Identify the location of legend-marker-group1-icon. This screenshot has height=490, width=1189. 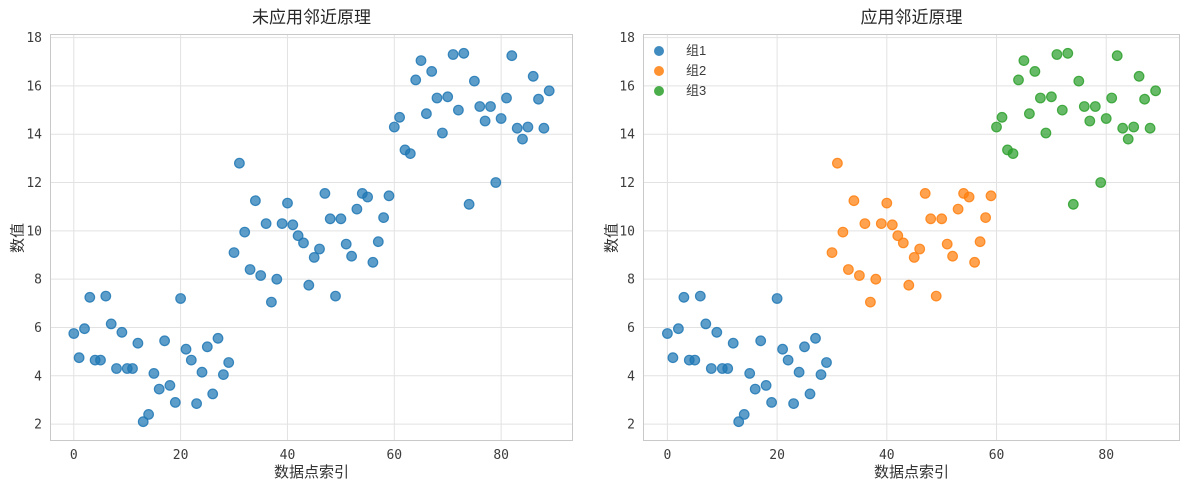
(659, 50).